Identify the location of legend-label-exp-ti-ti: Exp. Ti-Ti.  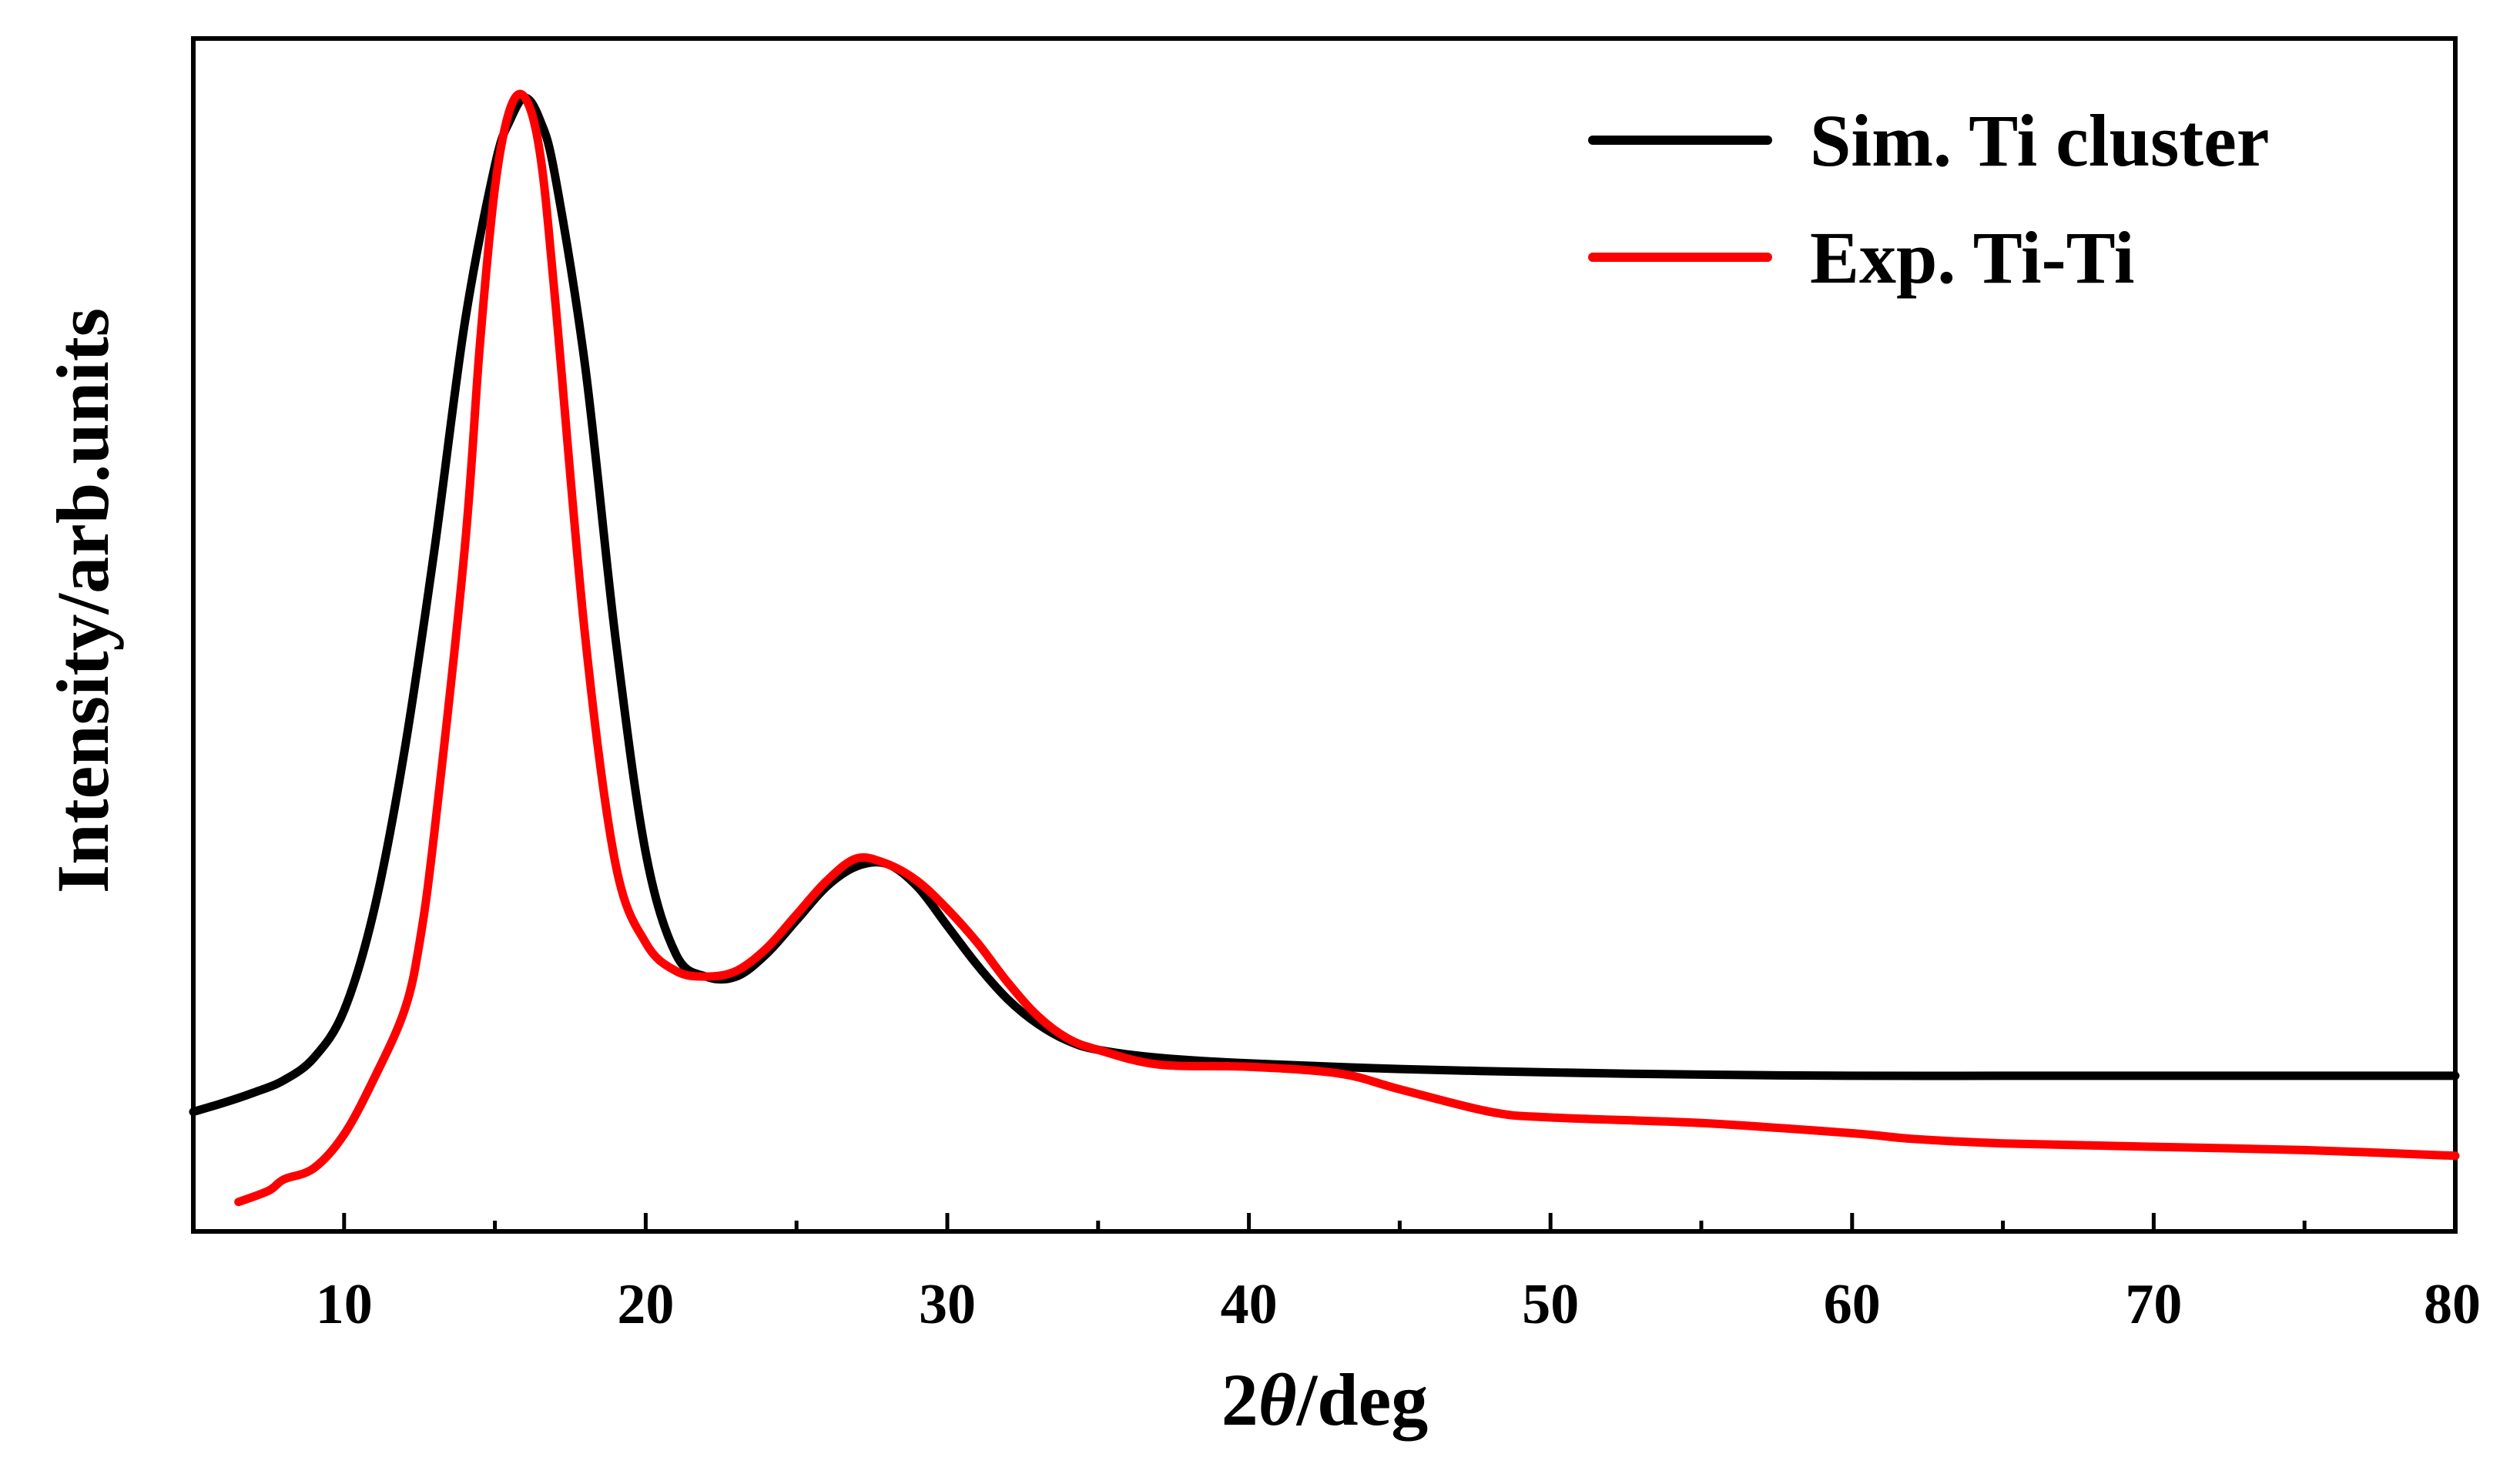
(1973, 257).